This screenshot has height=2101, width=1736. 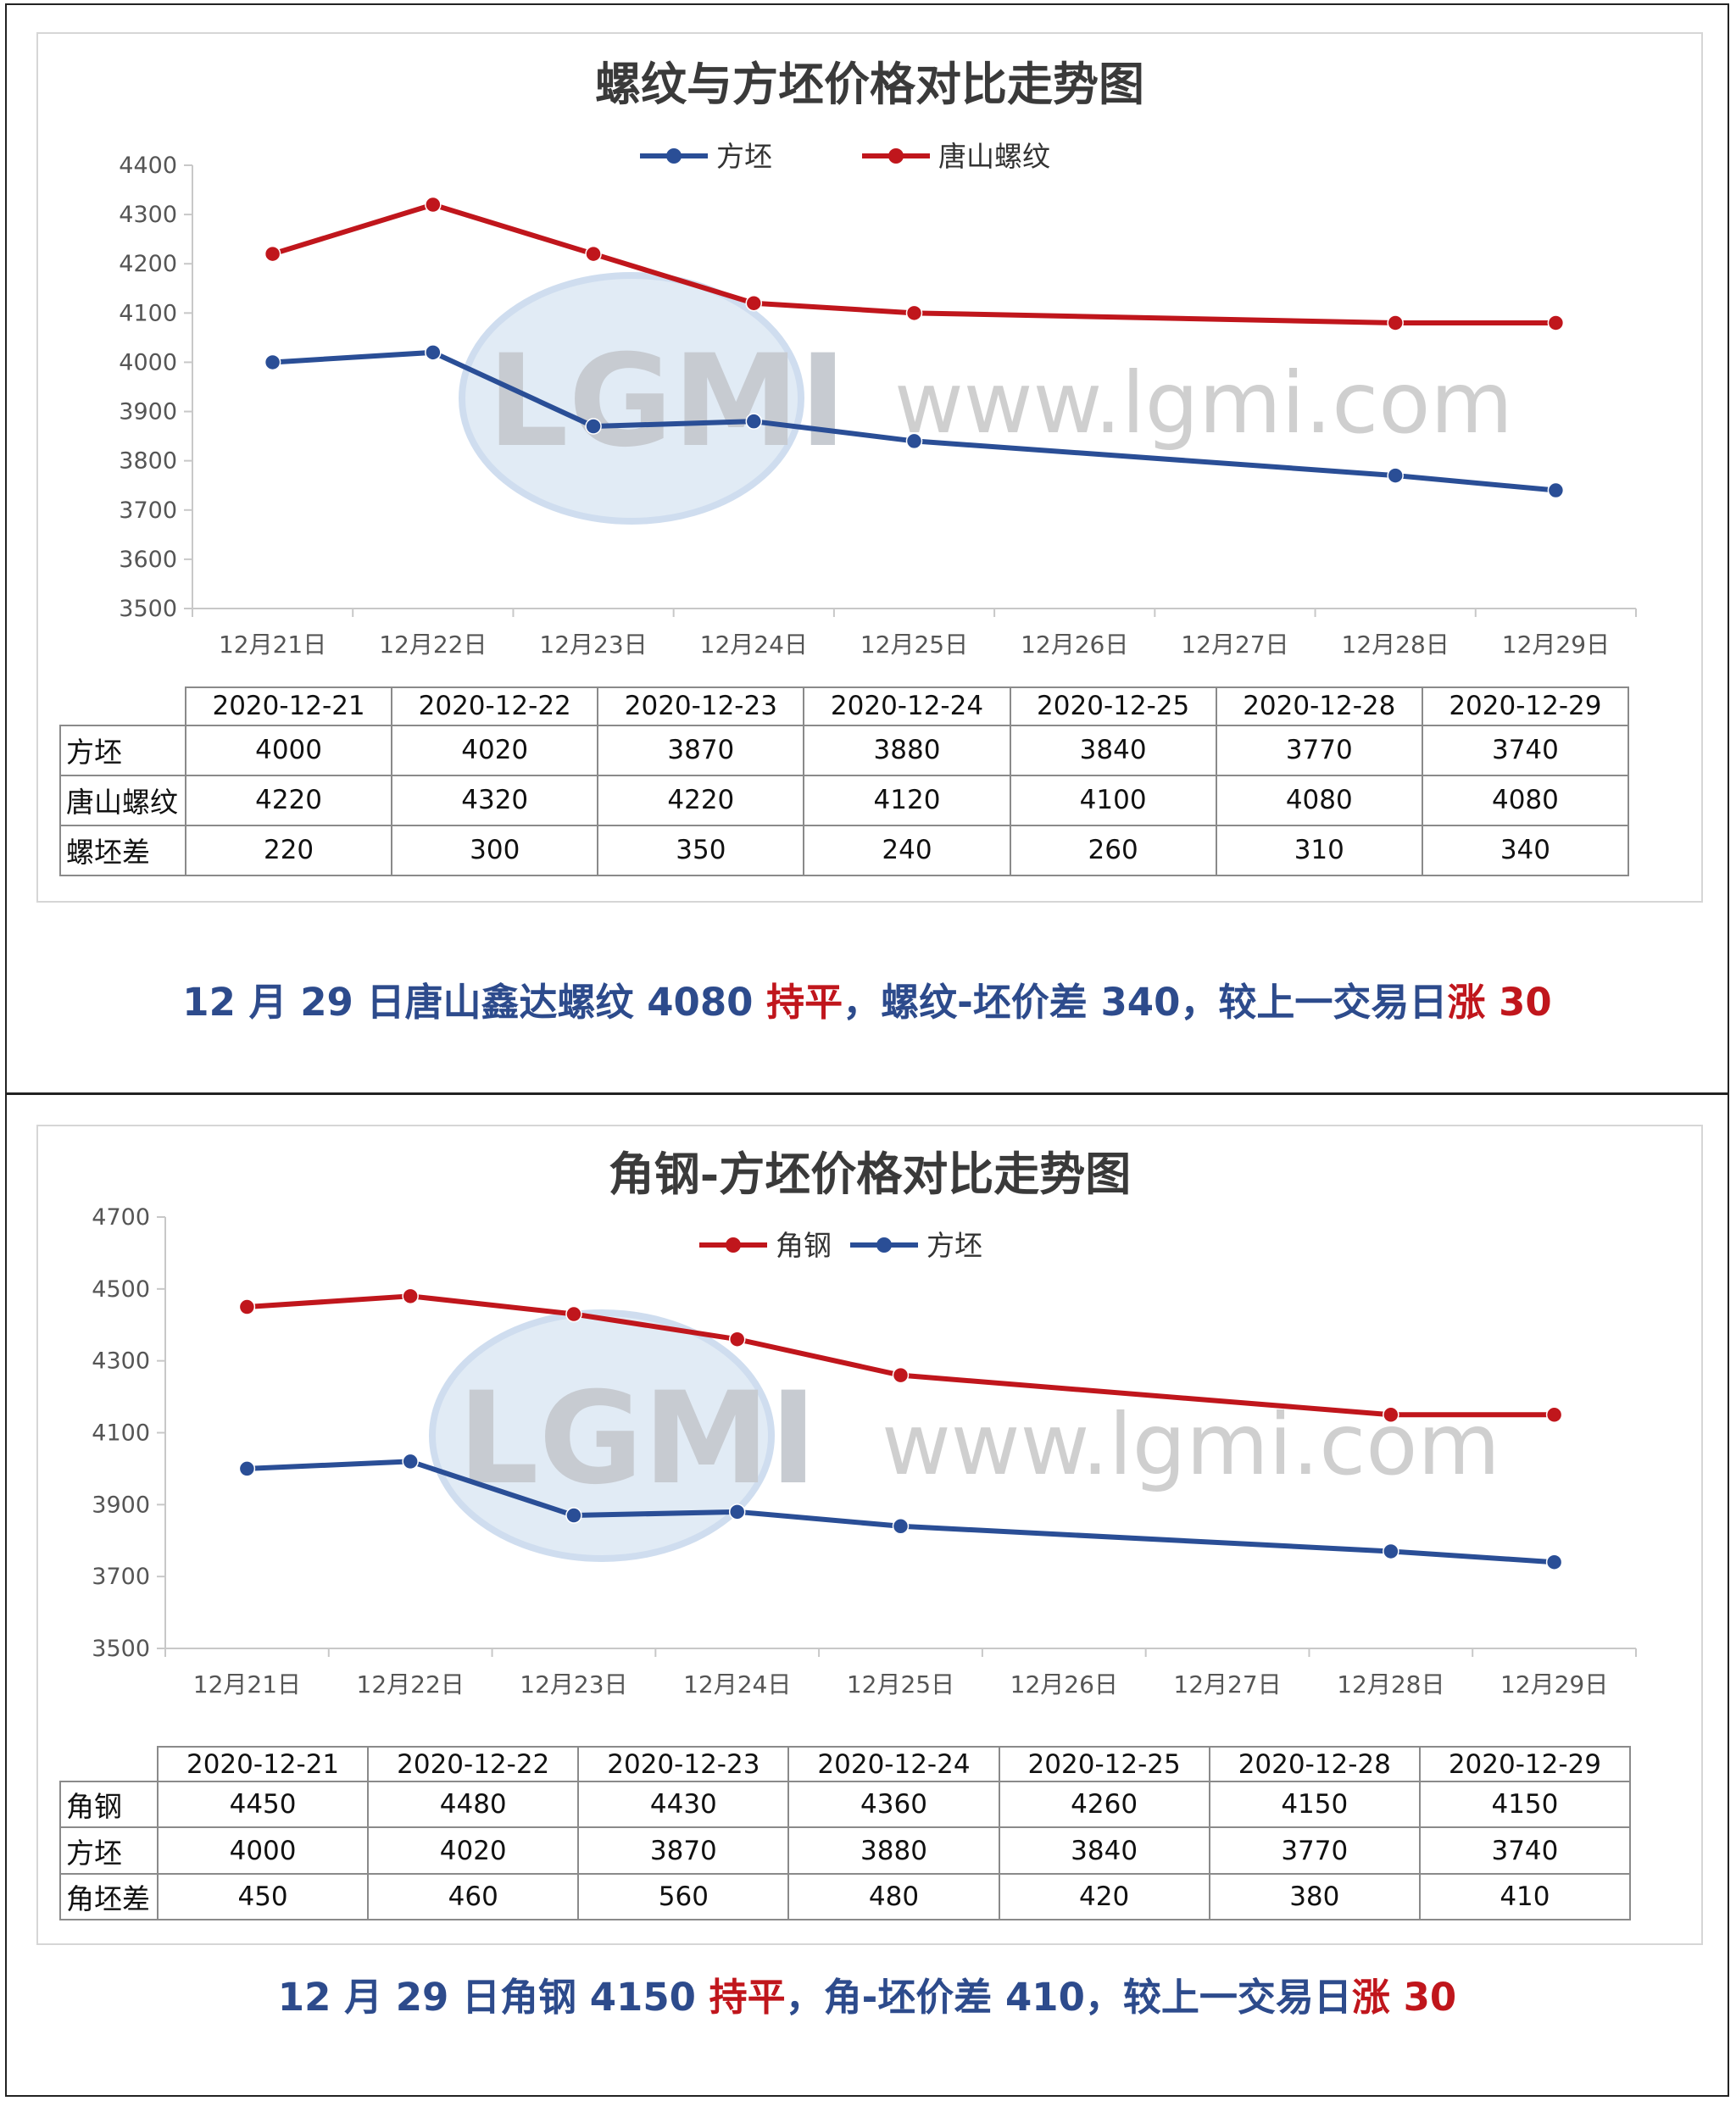 What do you see at coordinates (954, 1245) in the screenshot?
I see `legend-label: 方坯` at bounding box center [954, 1245].